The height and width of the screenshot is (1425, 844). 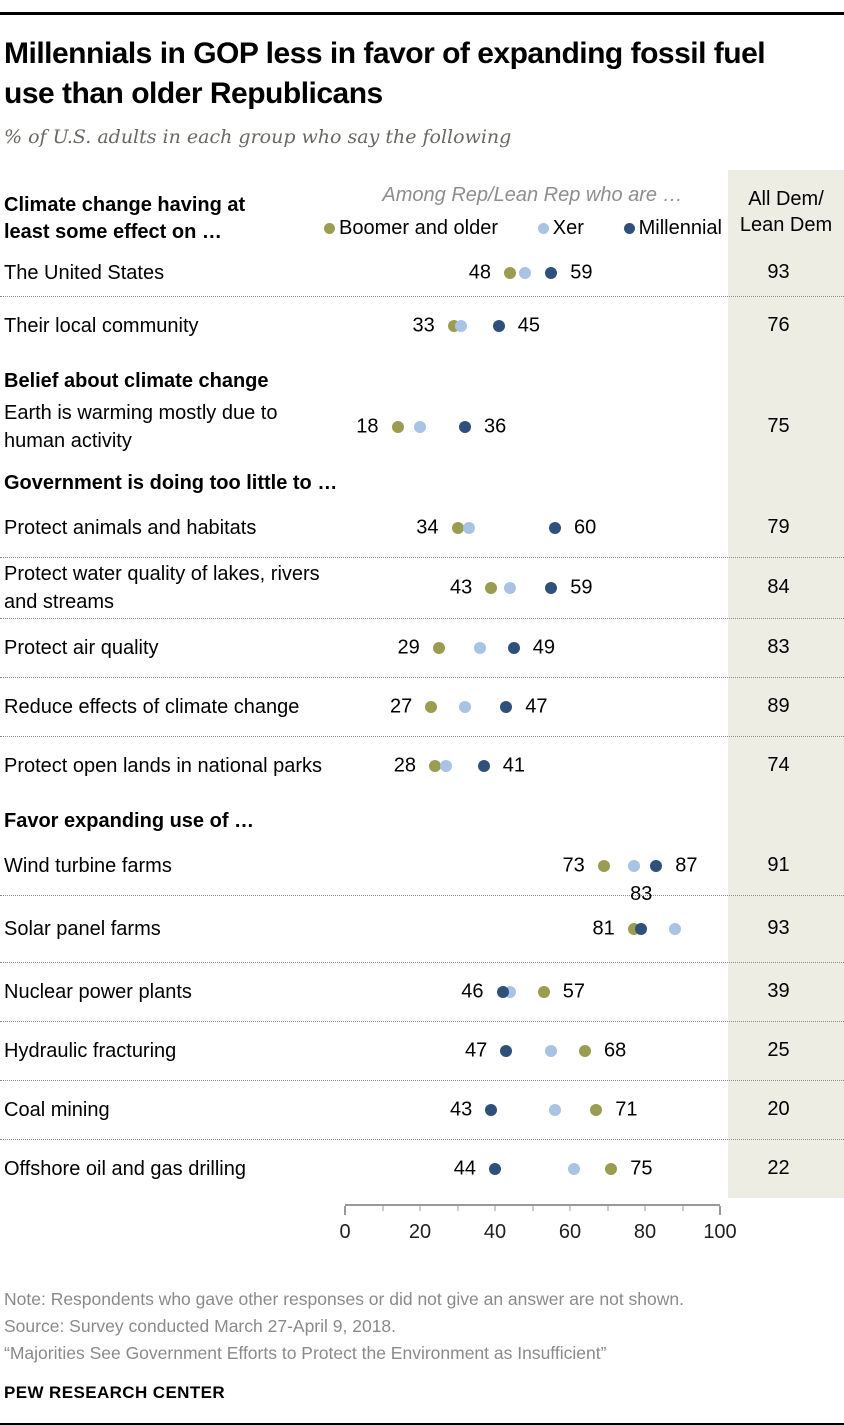 I want to click on brand-footer: PEW RESEARCH CENTER, so click(x=115, y=1392).